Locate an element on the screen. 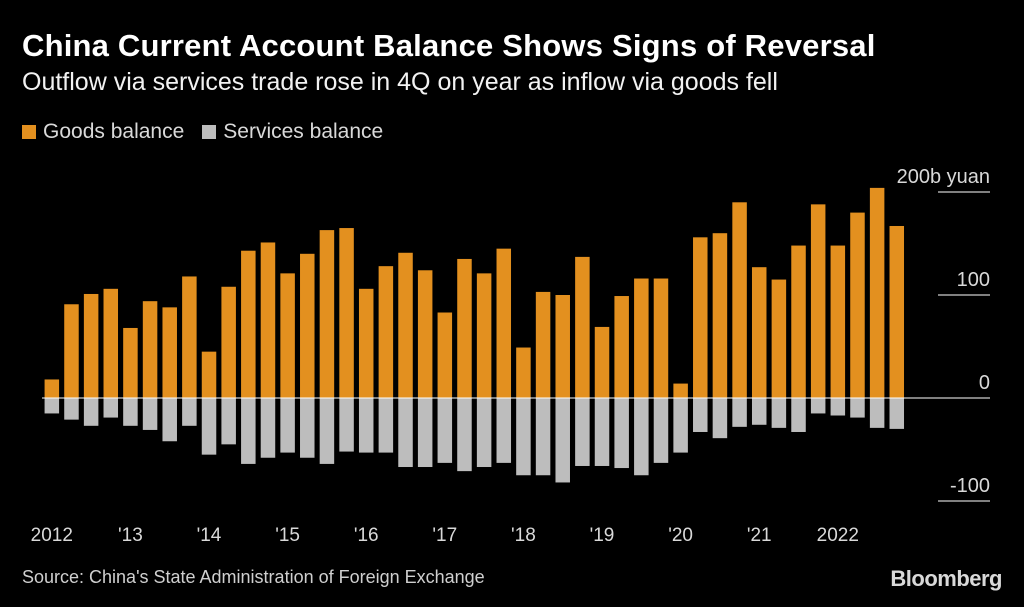 This screenshot has width=1024, height=607. x-tick-label-8: '14 is located at coordinates (209, 535).